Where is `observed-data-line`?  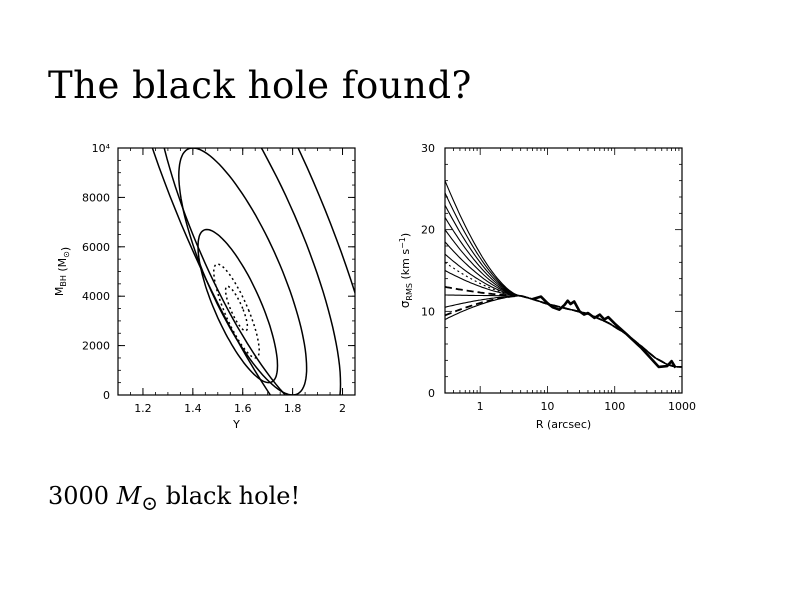
observed-data-line is located at coordinates (604, 332).